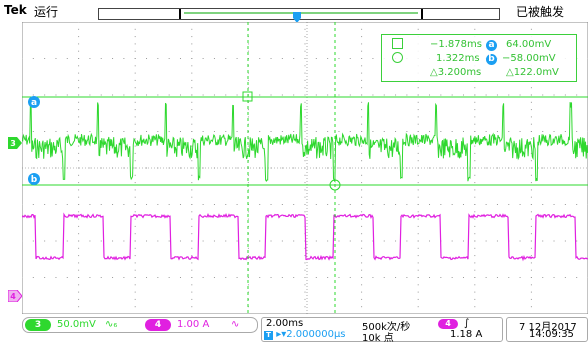 Image resolution: width=588 pixels, height=344 pixels. Describe the element at coordinates (528, 45) in the screenshot. I see `cursor-a-value: 64.00mV` at that location.